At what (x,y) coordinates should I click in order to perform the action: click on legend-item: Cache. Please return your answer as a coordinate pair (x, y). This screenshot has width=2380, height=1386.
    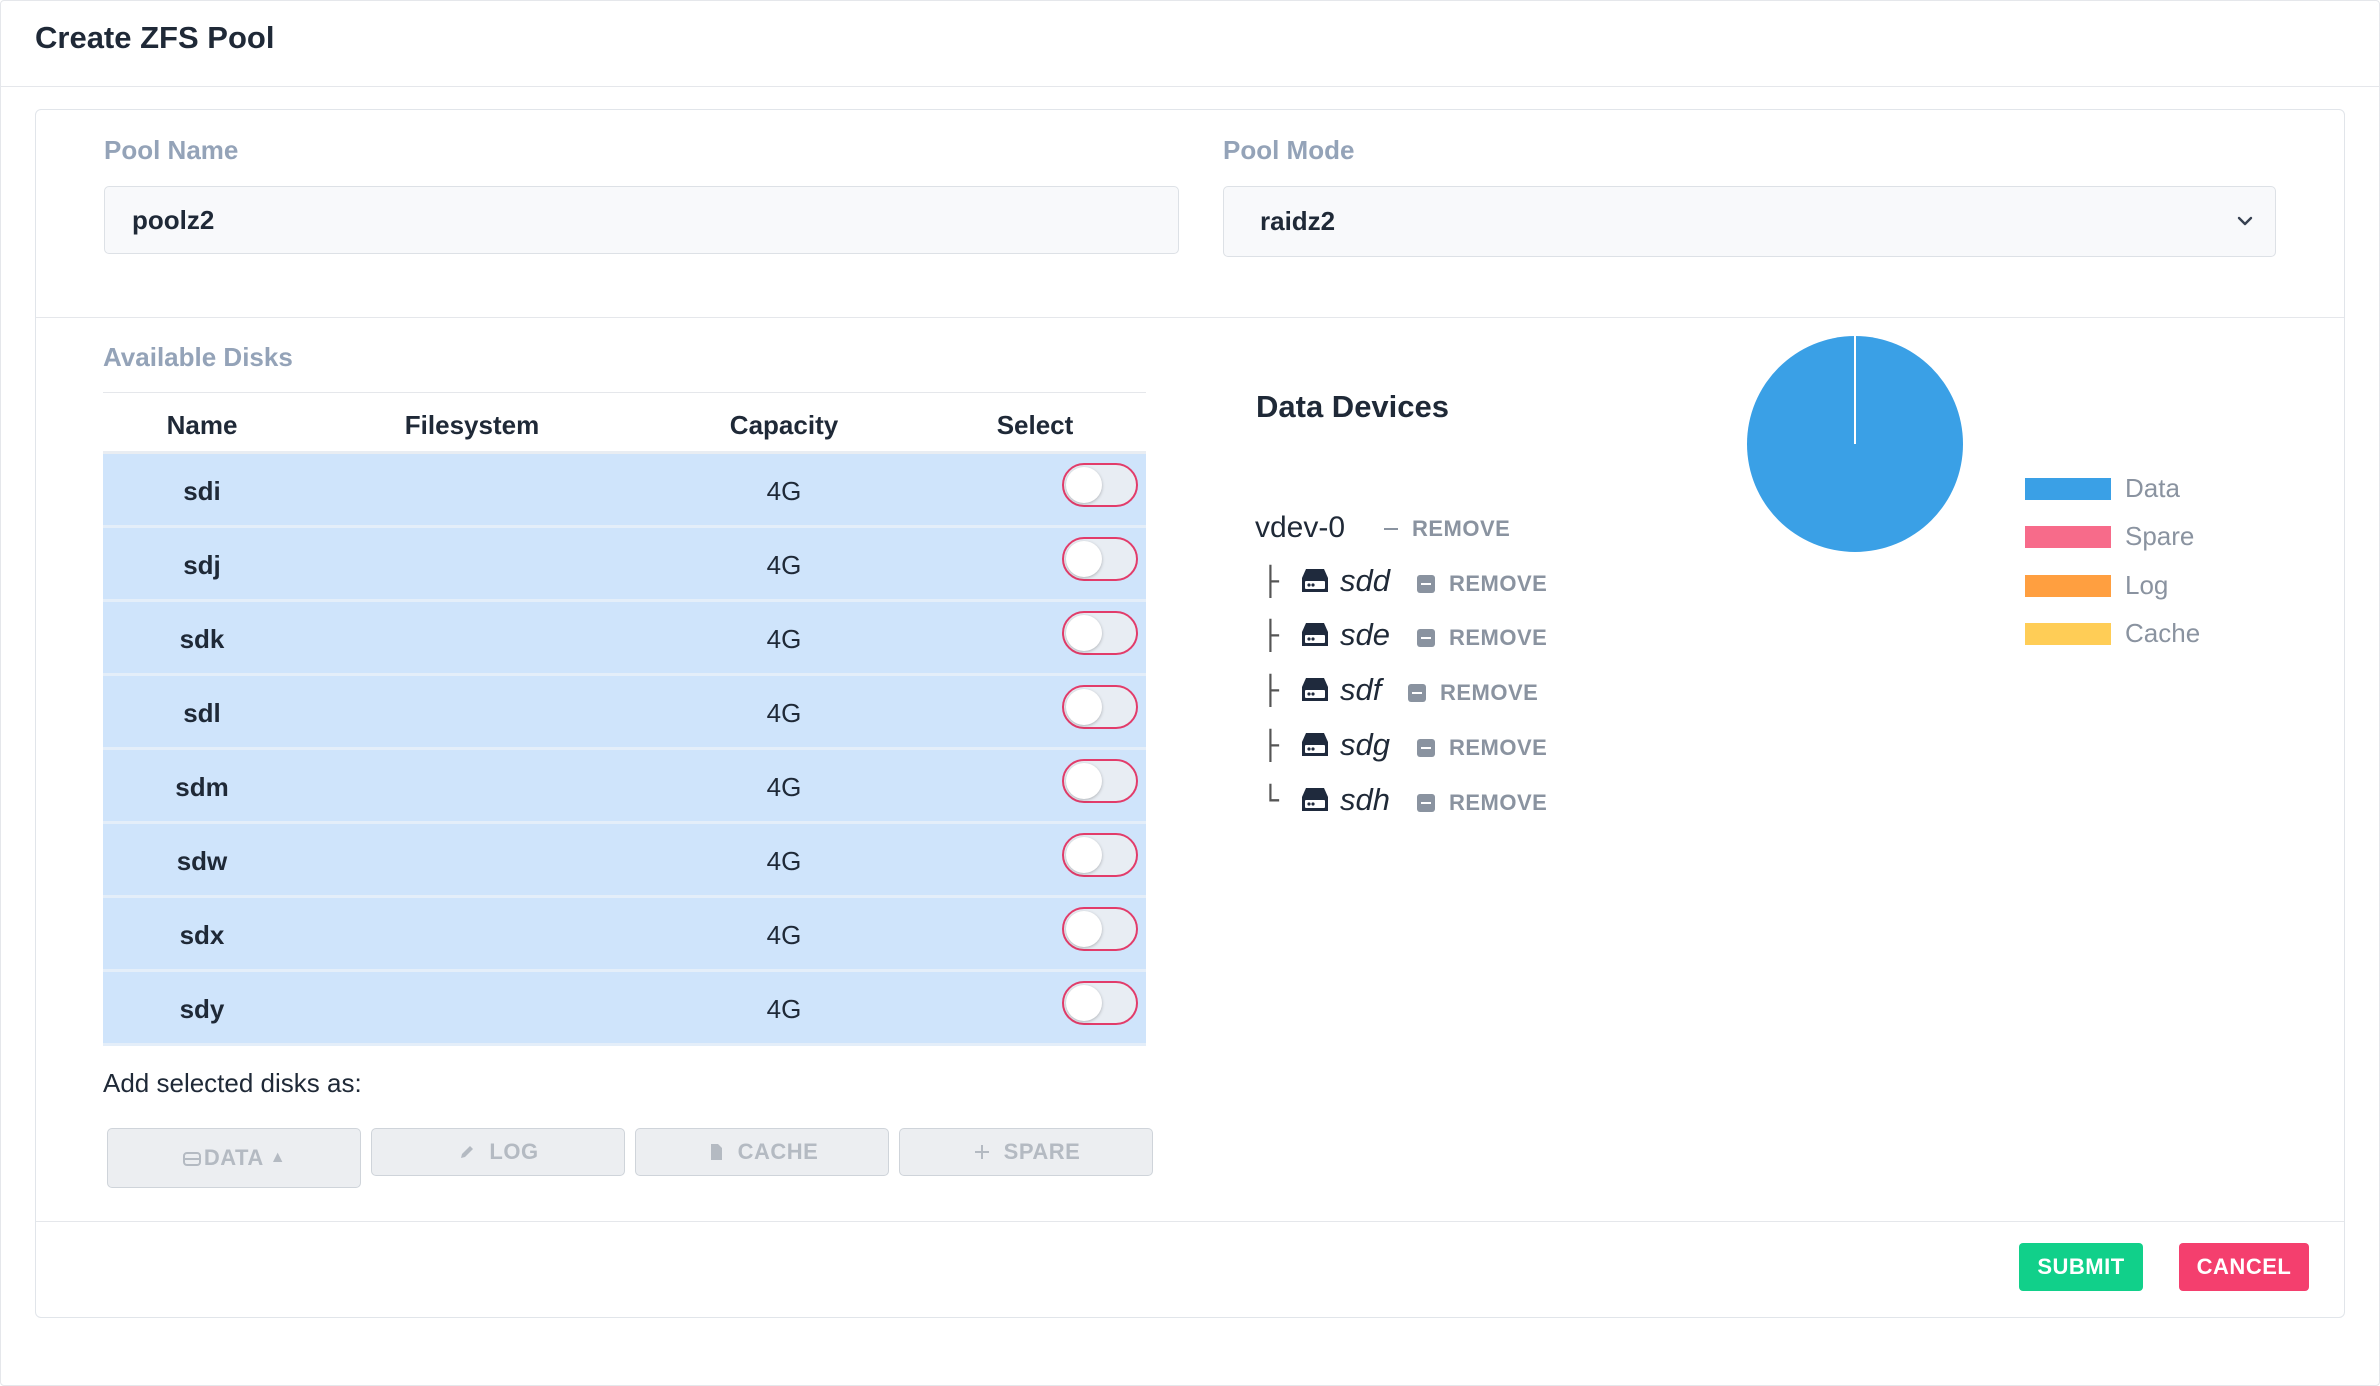
    Looking at the image, I should click on (2112, 633).